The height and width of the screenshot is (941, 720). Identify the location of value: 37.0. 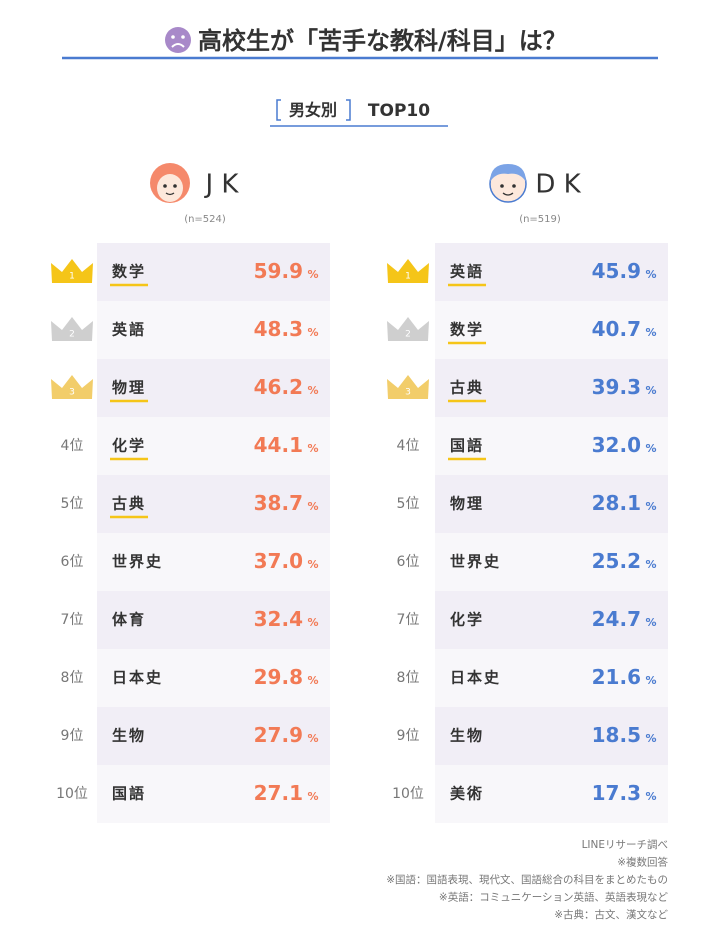
(278, 561).